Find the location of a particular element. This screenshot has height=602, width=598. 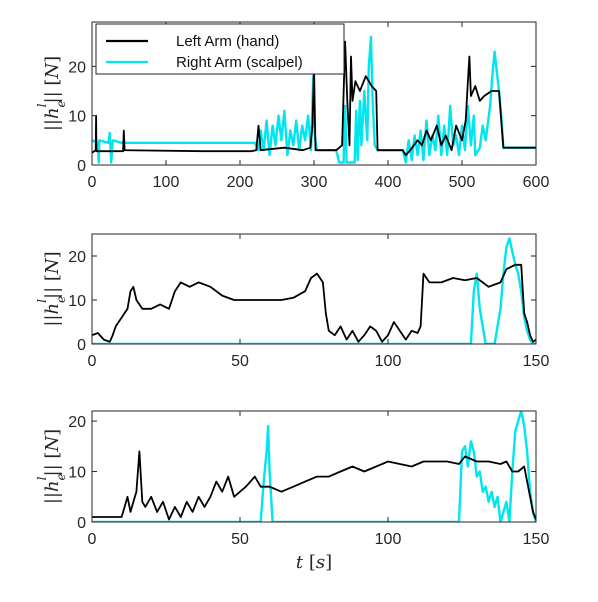

y-axis-label-2: ||hel|| [N] is located at coordinates (51, 288).